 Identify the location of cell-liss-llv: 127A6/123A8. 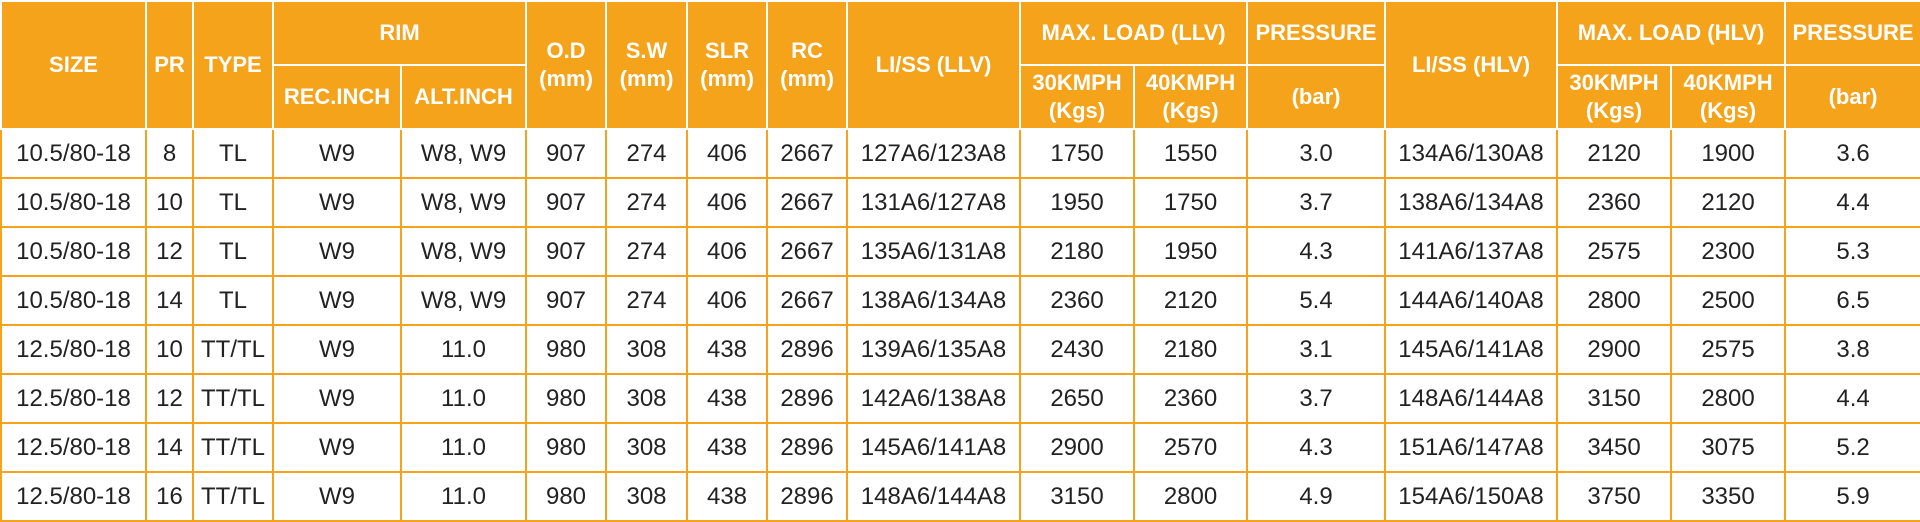
(934, 153).